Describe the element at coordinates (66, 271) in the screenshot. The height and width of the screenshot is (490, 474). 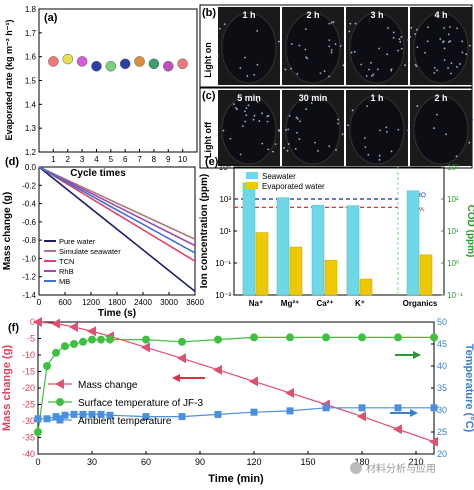
I see `d-legend-label: RhB` at that location.